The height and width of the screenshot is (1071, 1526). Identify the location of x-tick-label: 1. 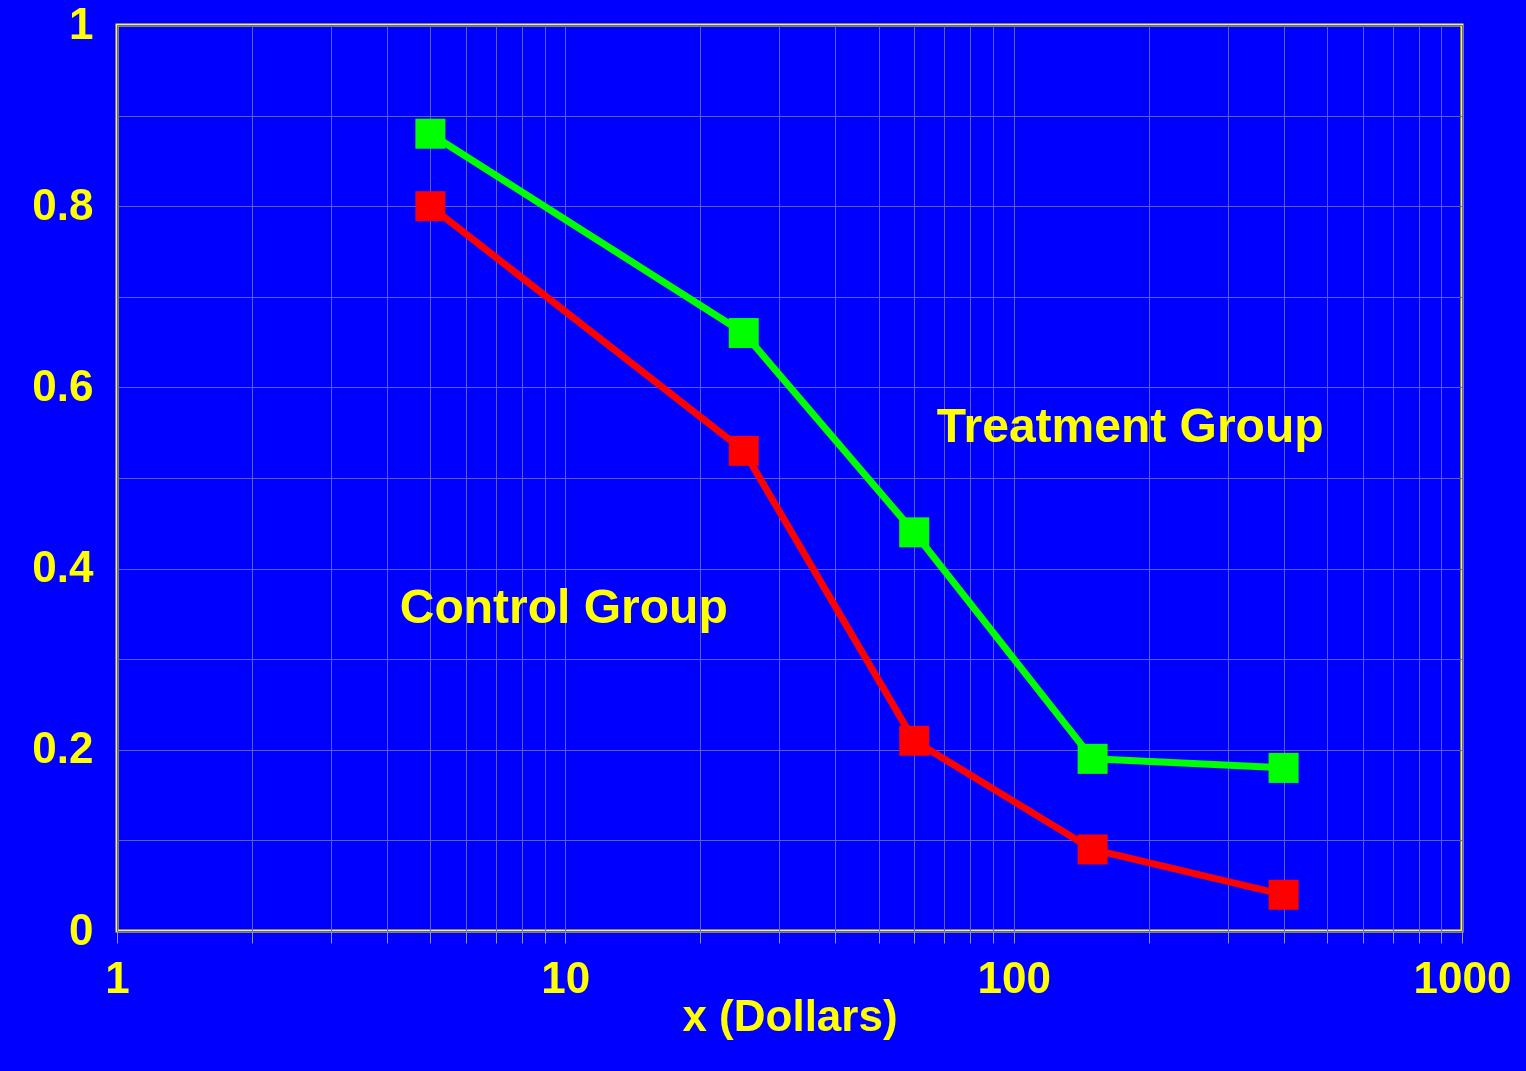
(117, 977).